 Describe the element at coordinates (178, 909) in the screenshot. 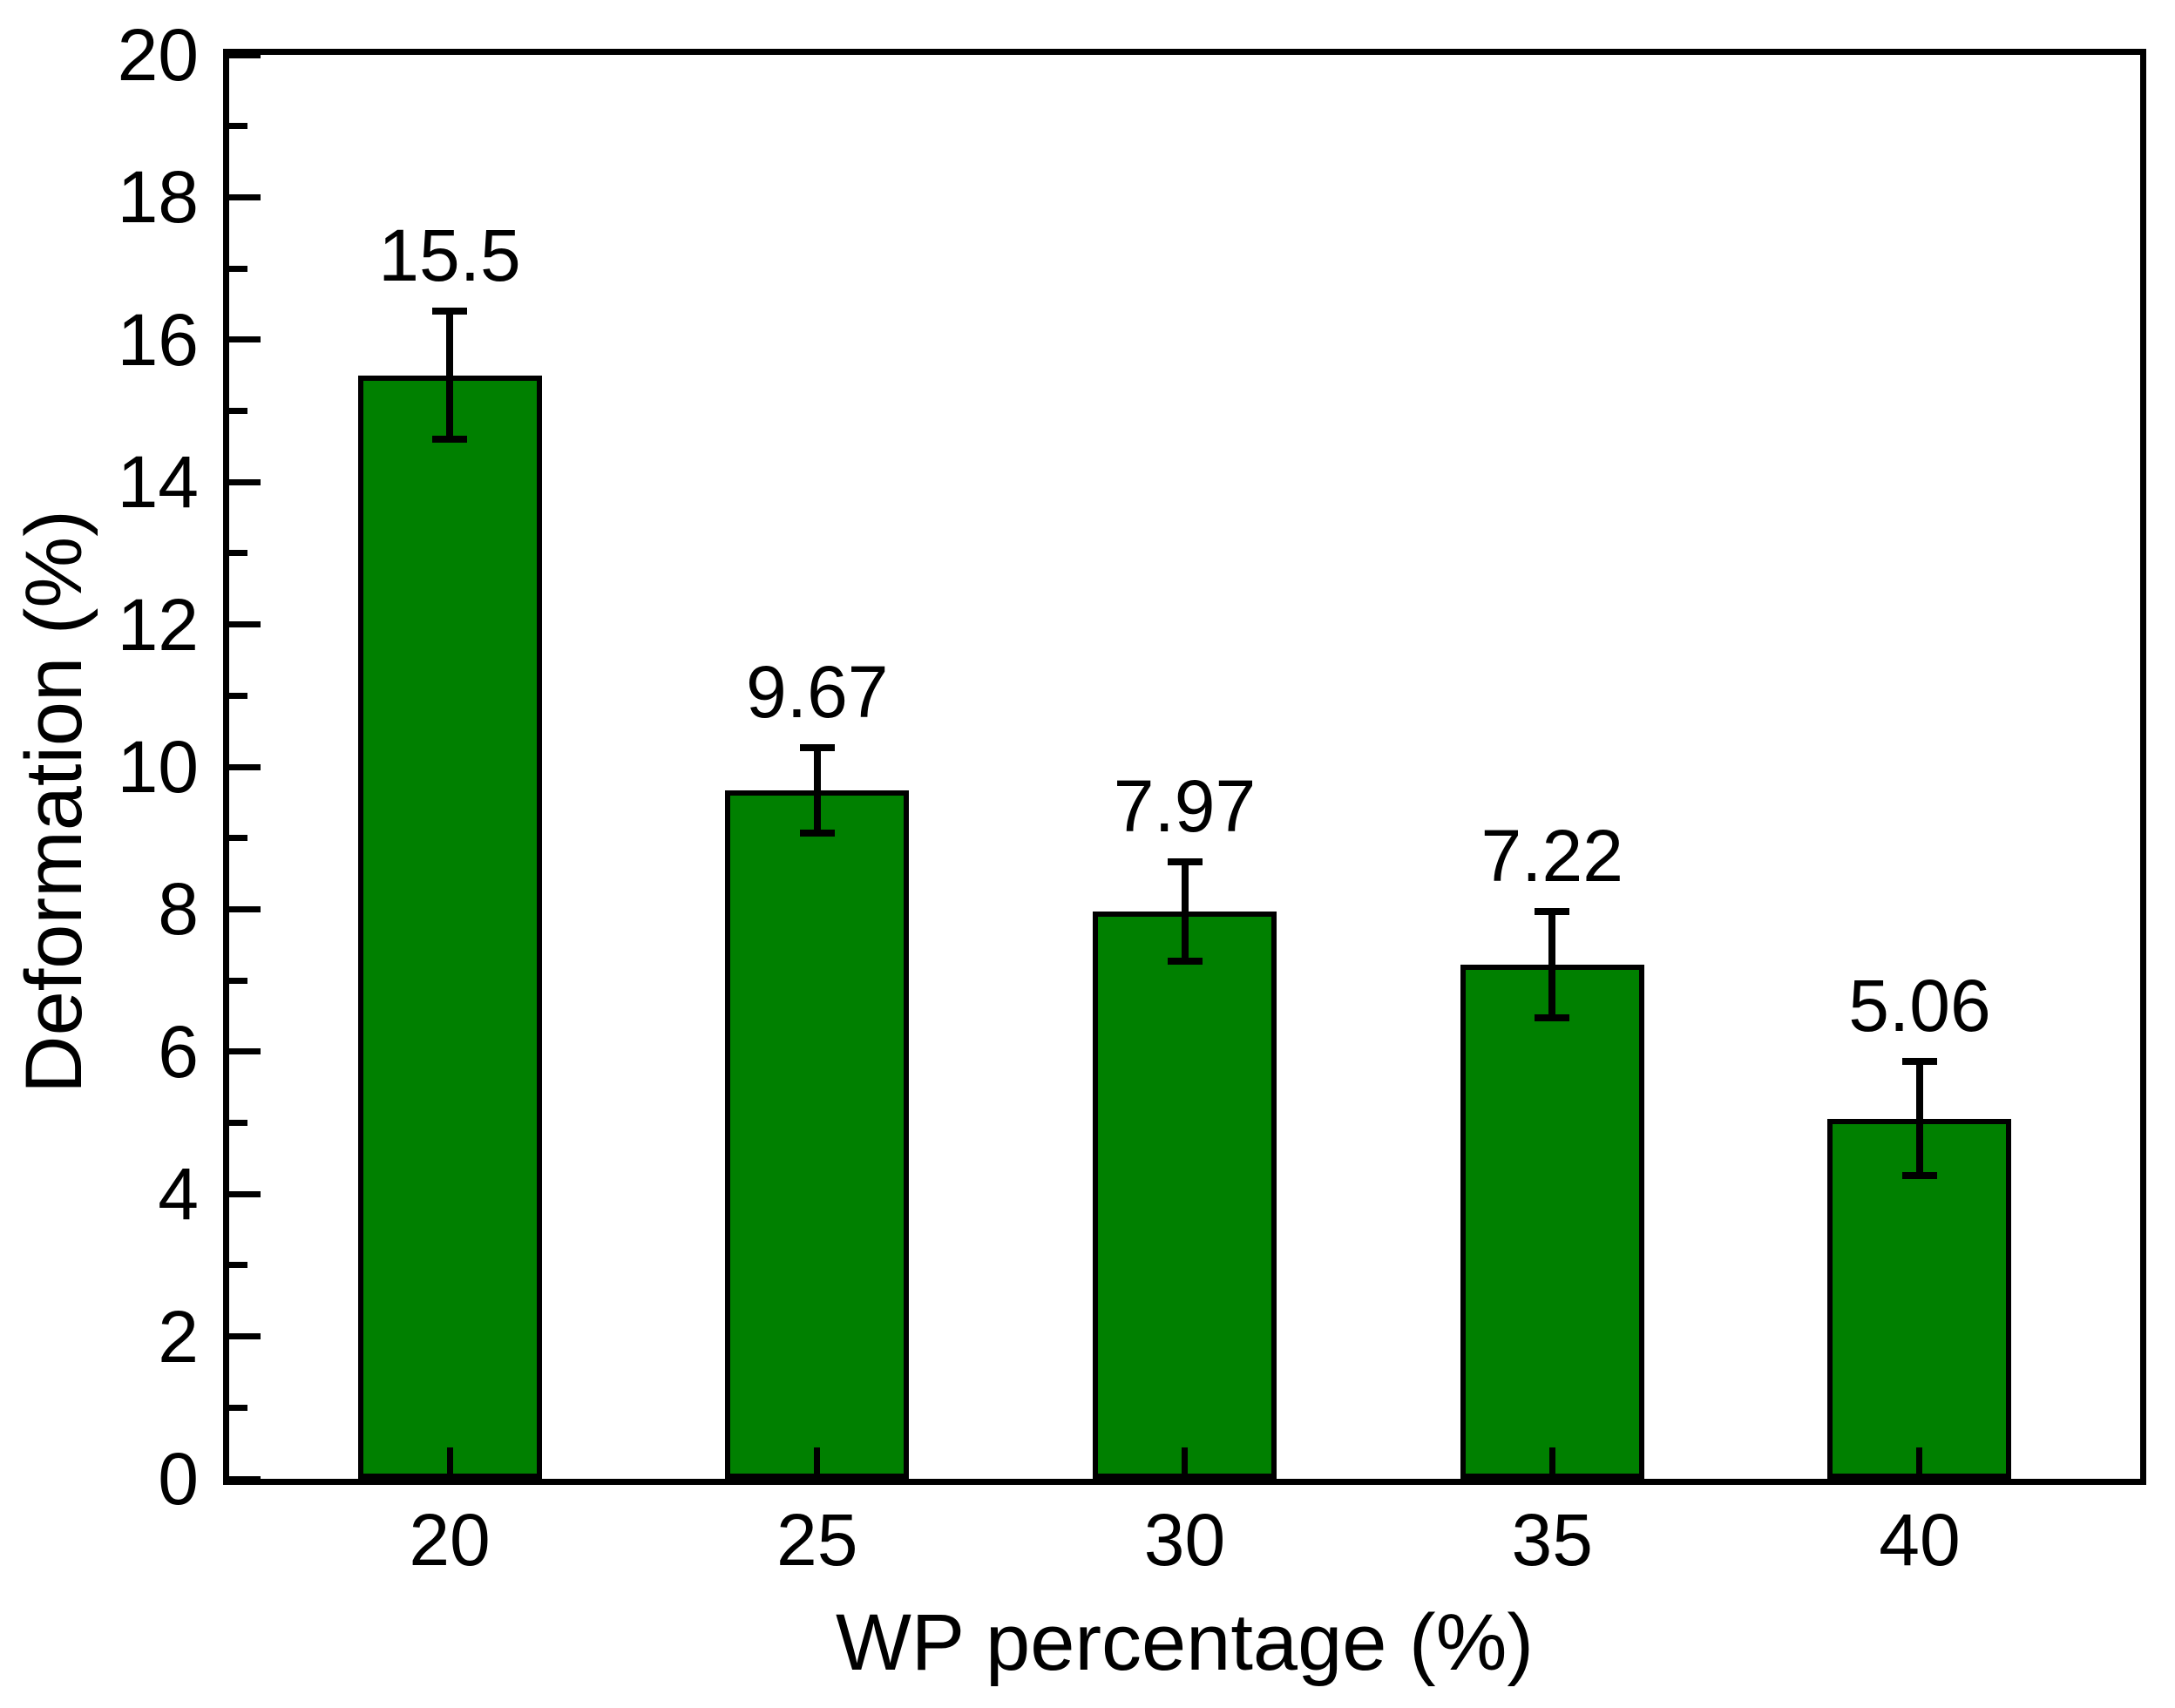

I see `y-tick-label: 8` at that location.